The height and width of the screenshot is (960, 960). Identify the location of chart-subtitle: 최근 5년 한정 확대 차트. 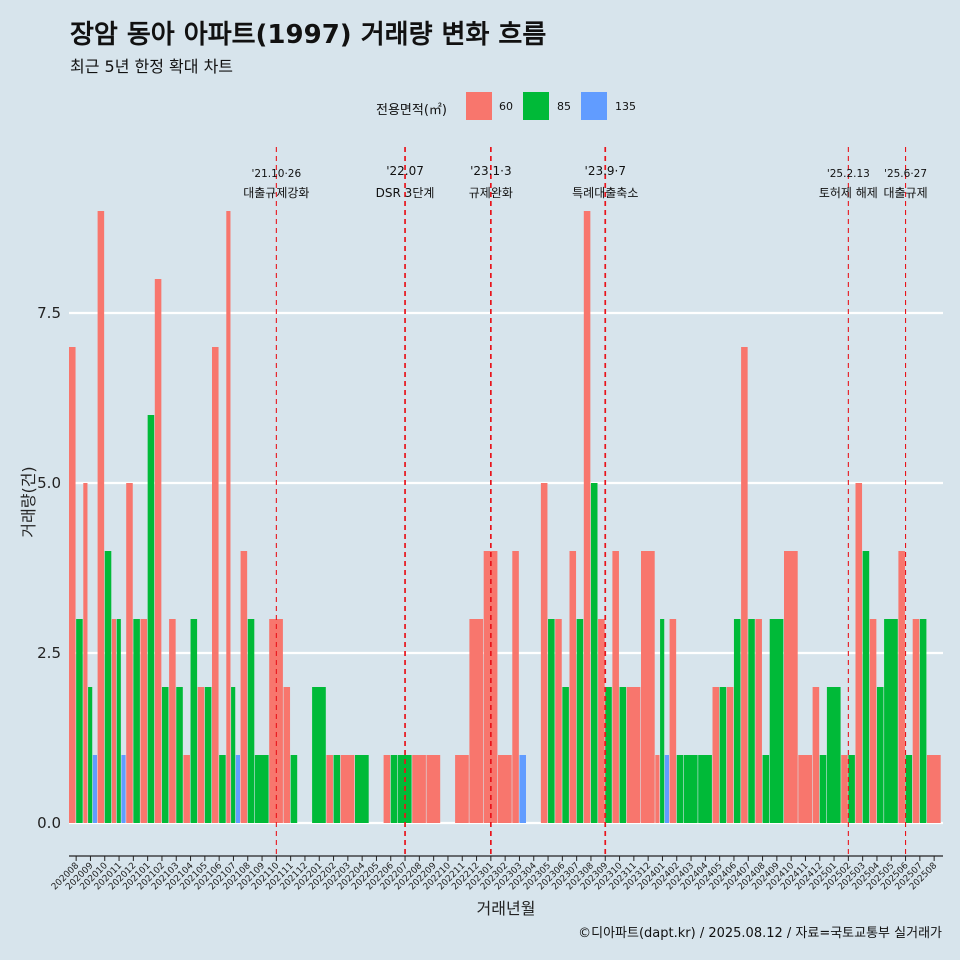
(152, 66).